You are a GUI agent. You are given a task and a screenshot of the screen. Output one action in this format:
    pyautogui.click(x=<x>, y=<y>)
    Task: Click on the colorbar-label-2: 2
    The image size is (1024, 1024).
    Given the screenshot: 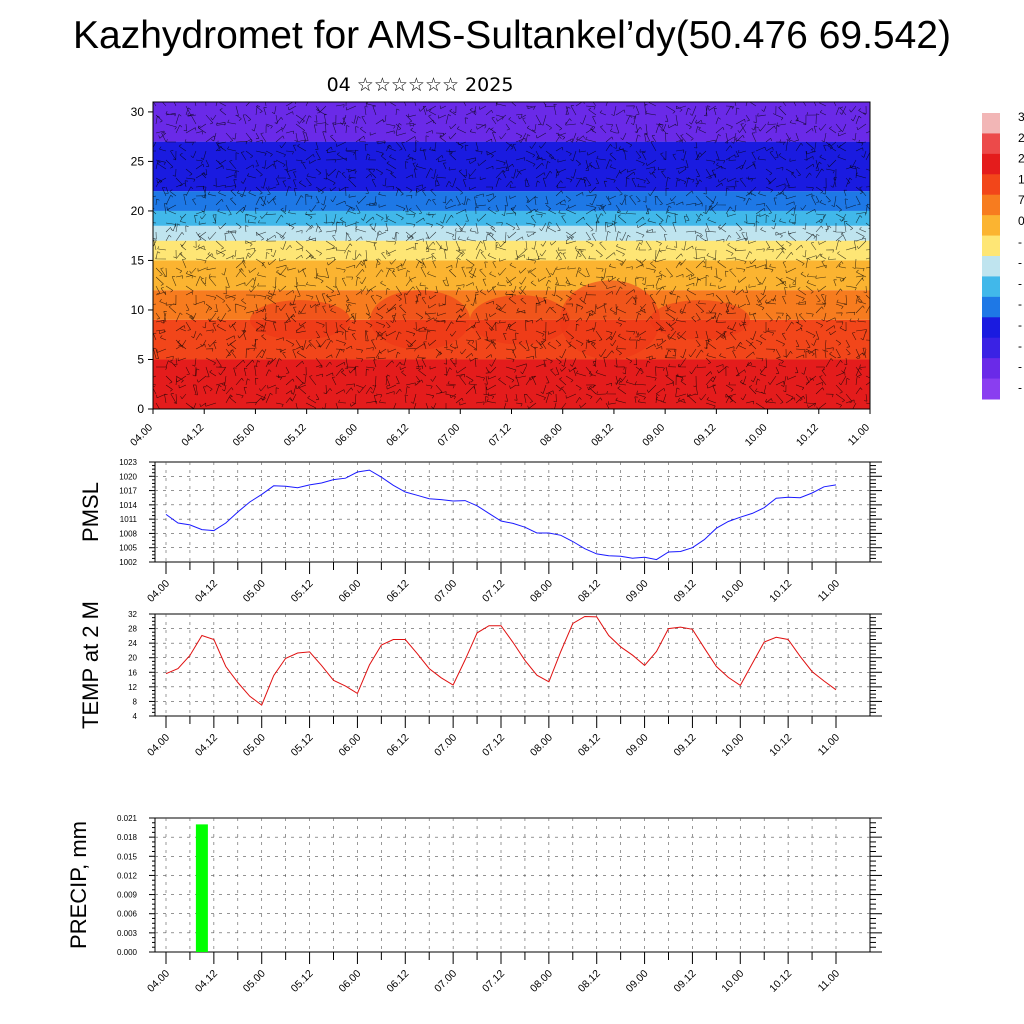 What is the action you would take?
    pyautogui.click(x=1021, y=159)
    